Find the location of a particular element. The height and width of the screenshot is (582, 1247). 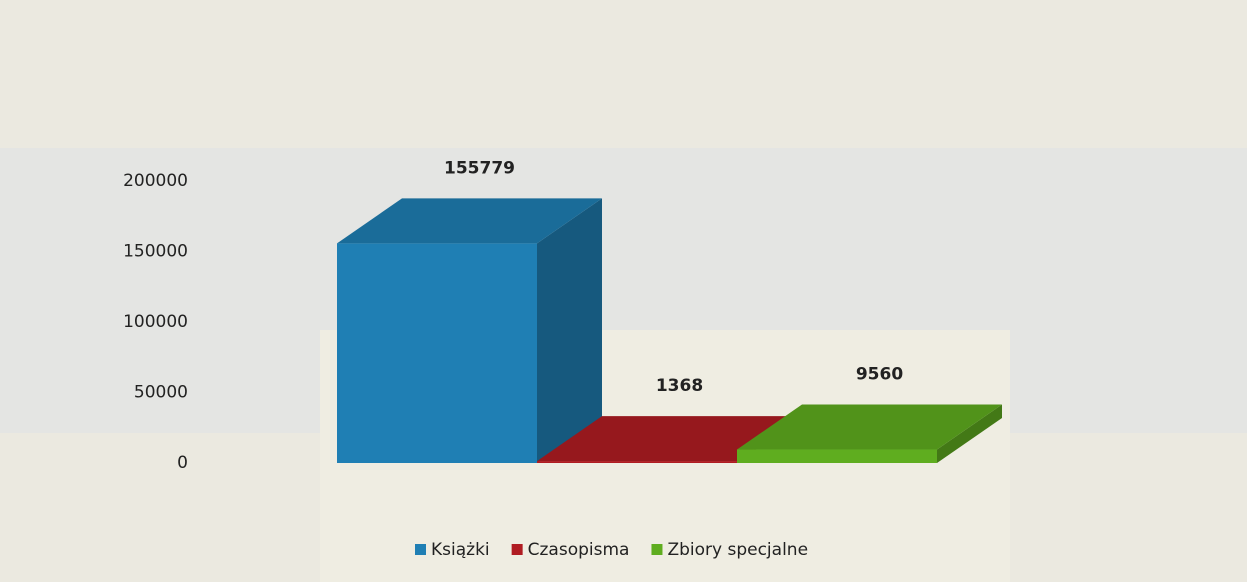

legend-label: Zbiory specjalne is located at coordinates (737, 550).